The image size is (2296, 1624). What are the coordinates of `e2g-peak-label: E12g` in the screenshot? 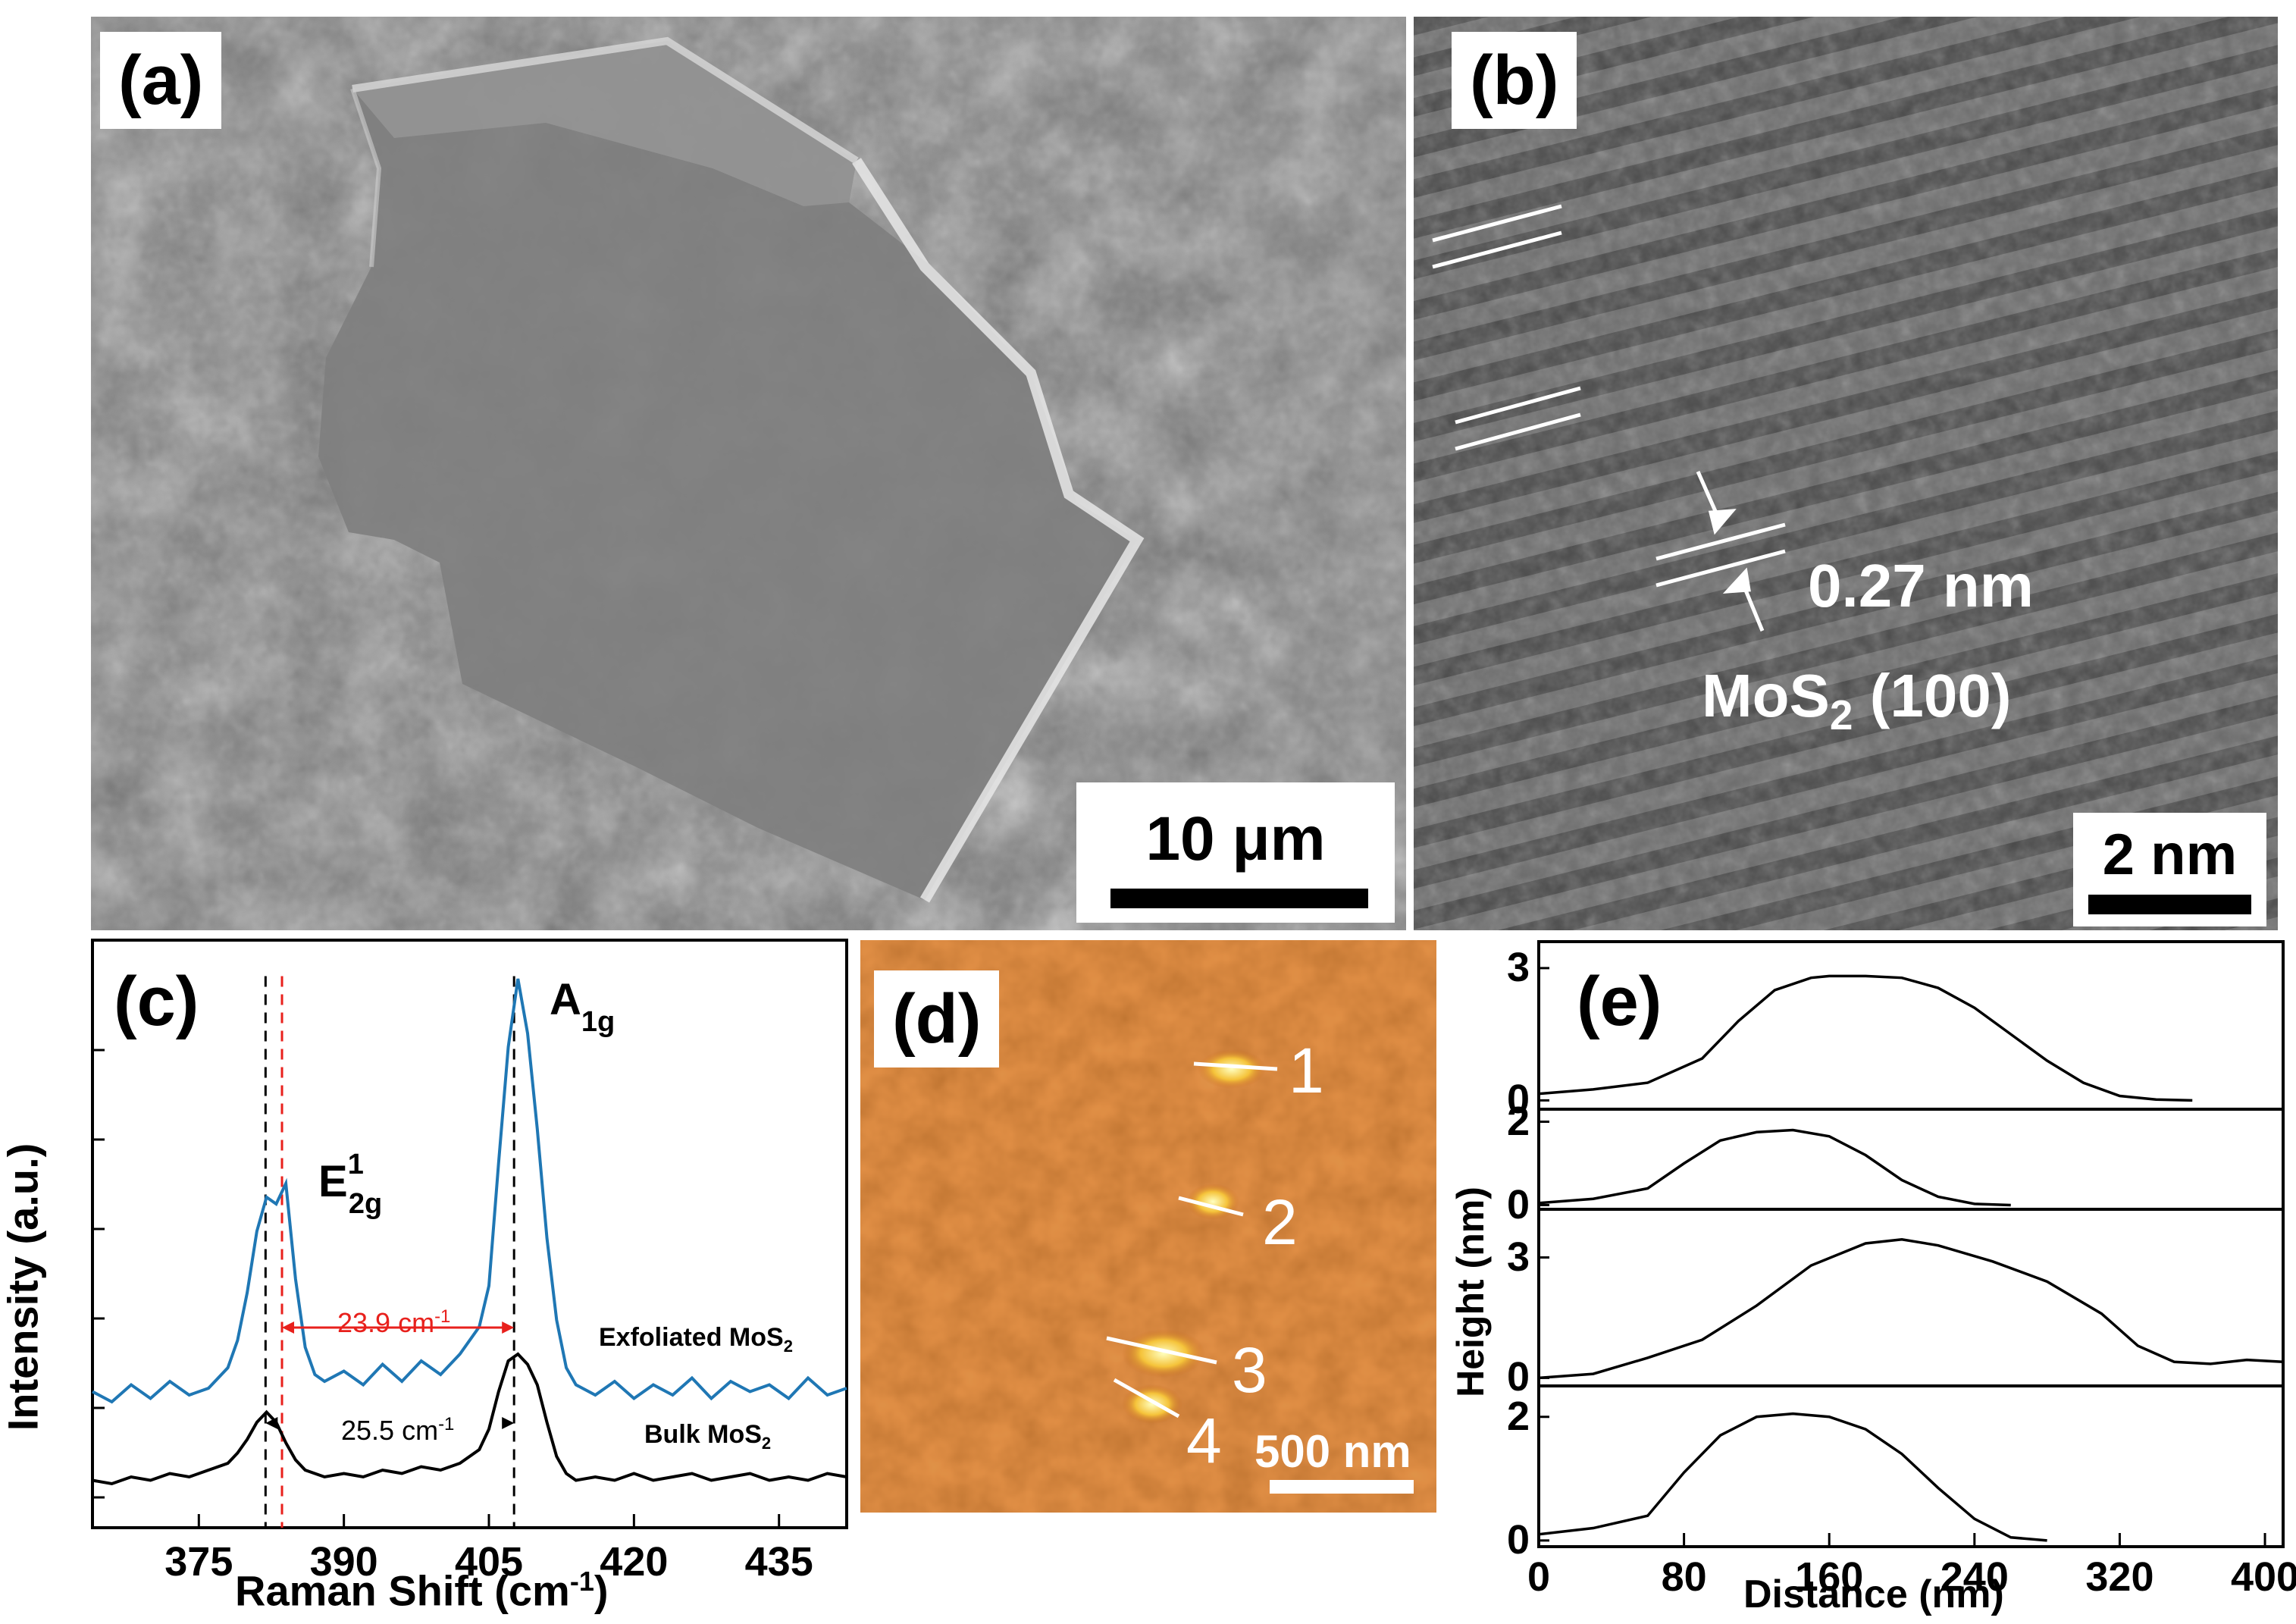 It's located at (350, 1184).